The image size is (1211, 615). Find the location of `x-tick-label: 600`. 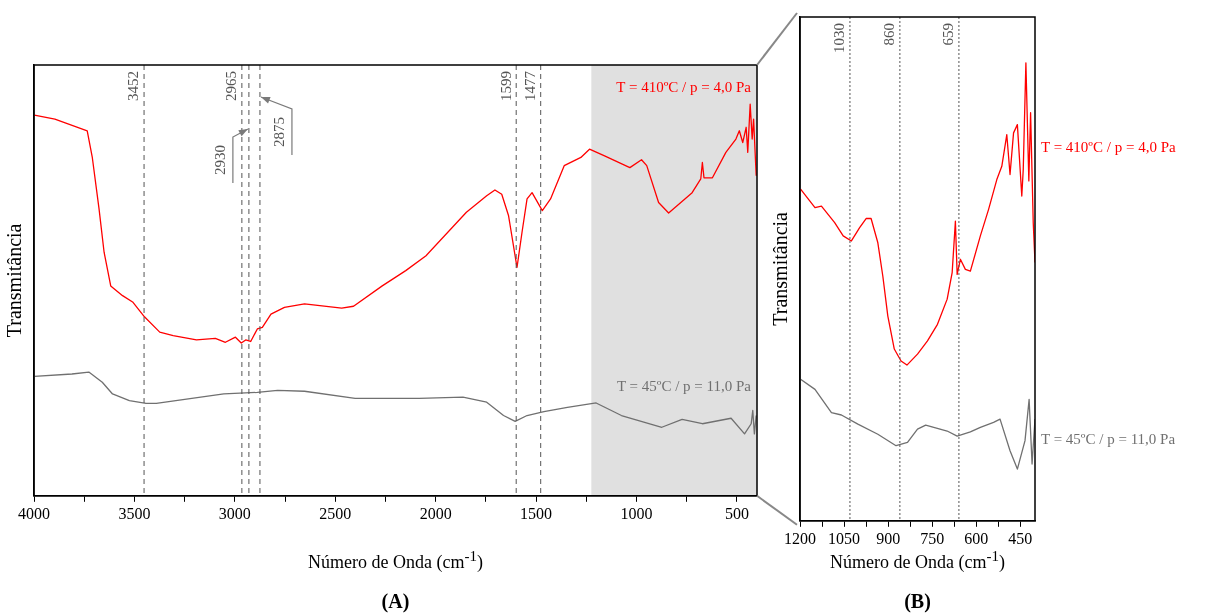

x-tick-label: 600 is located at coordinates (976, 538).